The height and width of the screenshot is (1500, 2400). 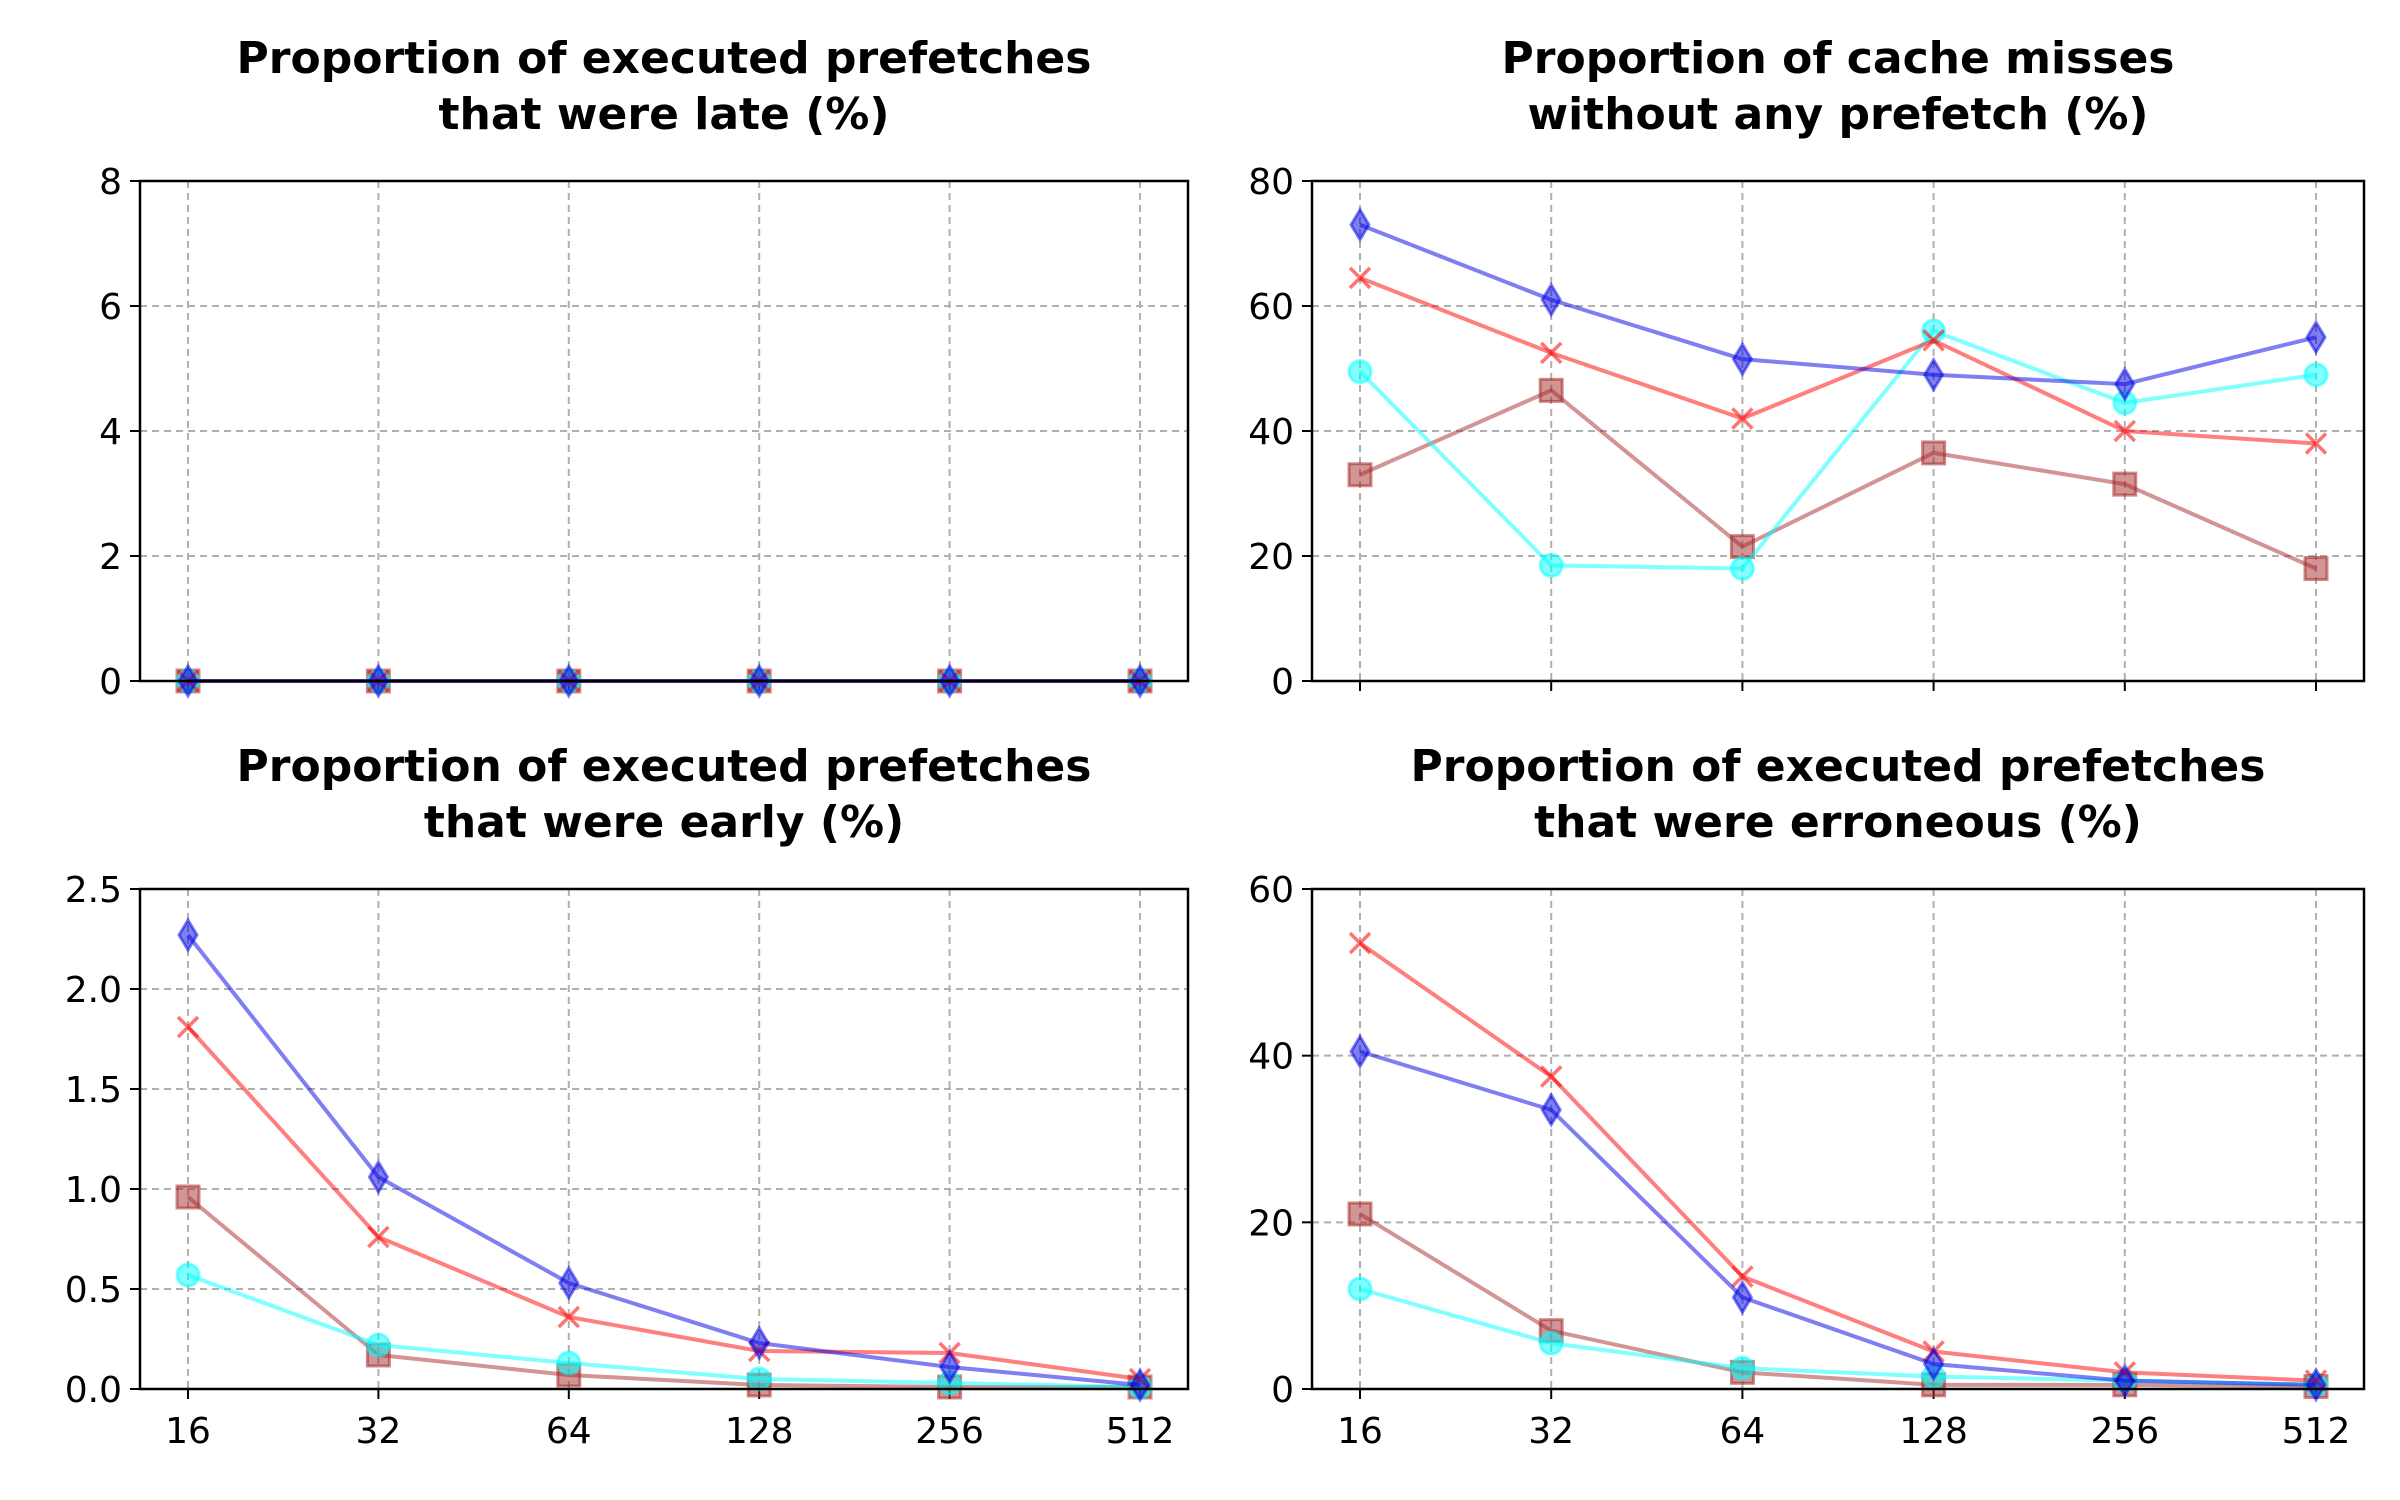 I want to click on y-tick-label: 2.5, so click(x=93, y=890).